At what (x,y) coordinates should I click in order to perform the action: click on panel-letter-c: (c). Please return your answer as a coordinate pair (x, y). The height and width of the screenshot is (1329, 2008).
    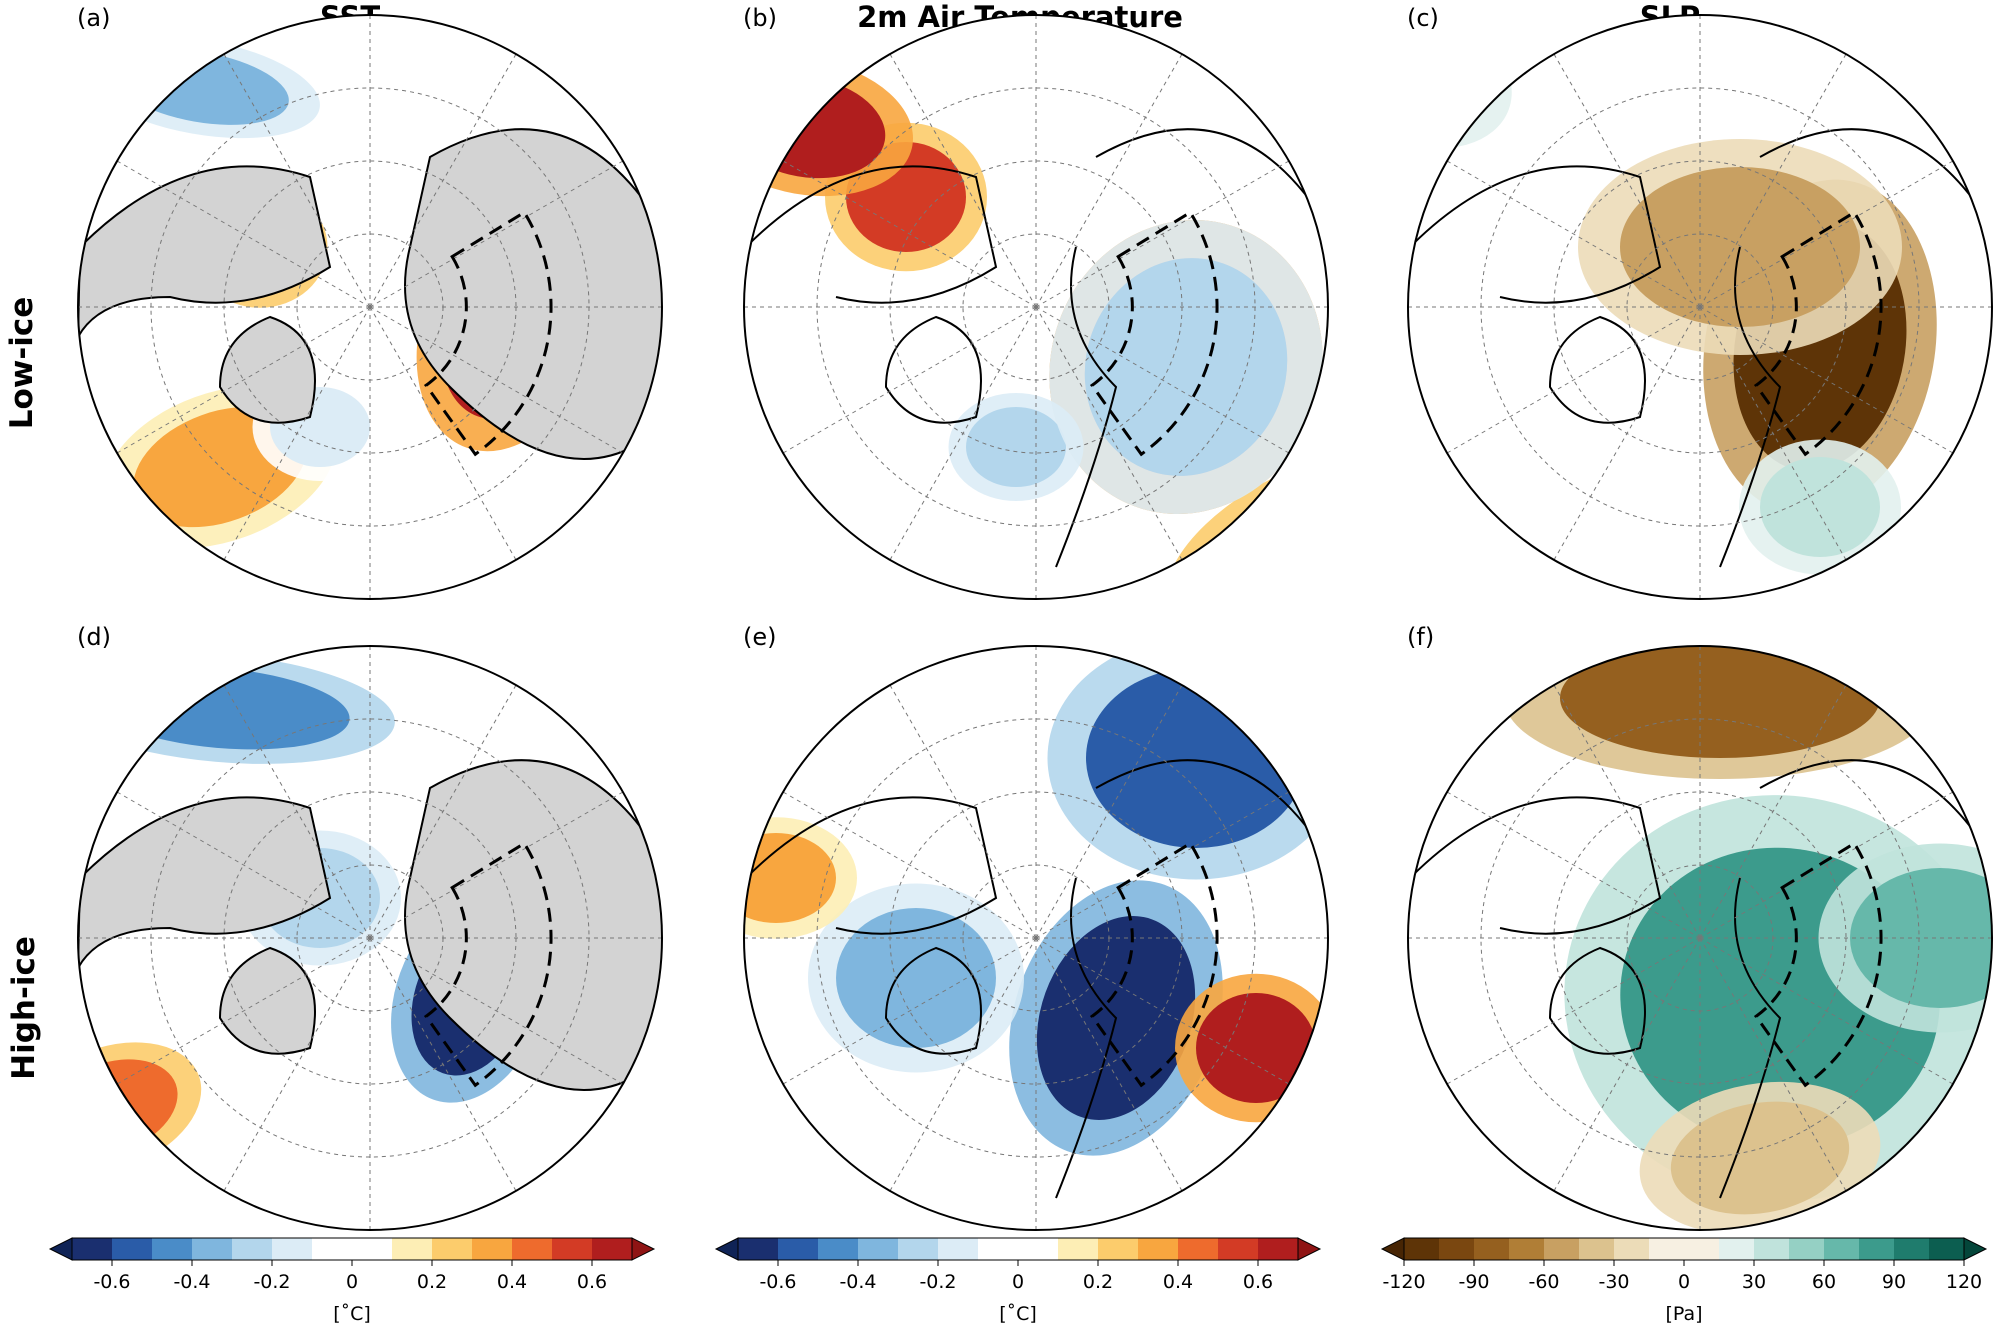
    Looking at the image, I should click on (1423, 18).